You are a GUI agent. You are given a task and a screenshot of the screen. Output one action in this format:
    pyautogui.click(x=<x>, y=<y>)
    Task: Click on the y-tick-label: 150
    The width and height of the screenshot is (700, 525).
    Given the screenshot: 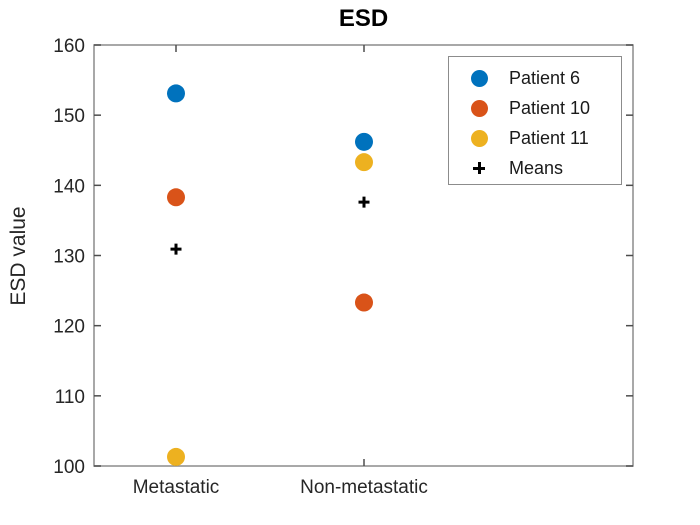 What is the action you would take?
    pyautogui.click(x=69, y=116)
    